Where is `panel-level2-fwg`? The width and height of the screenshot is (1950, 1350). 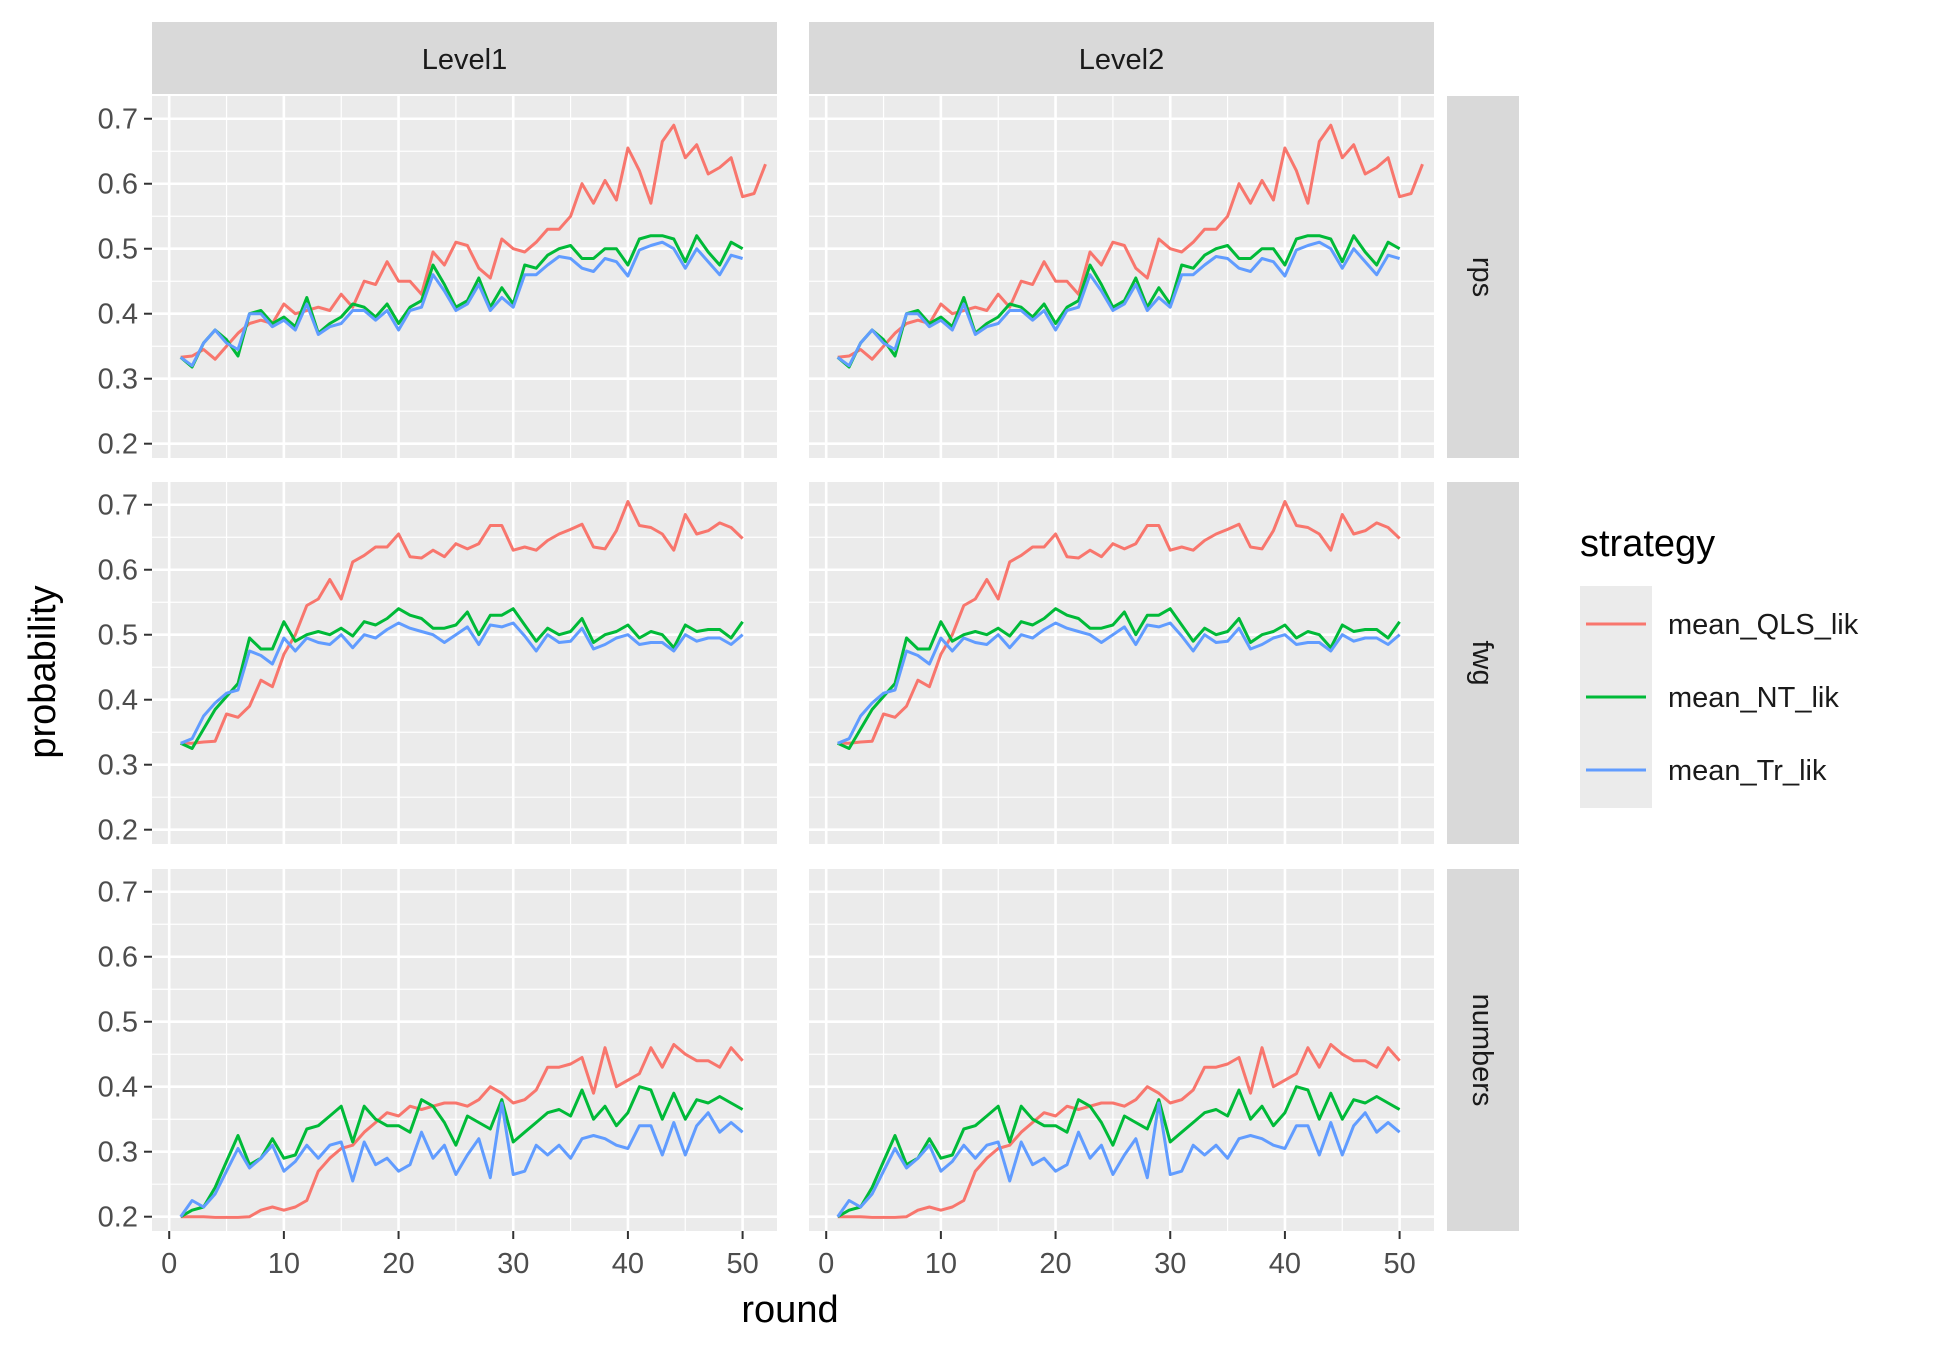 panel-level2-fwg is located at coordinates (1121, 663).